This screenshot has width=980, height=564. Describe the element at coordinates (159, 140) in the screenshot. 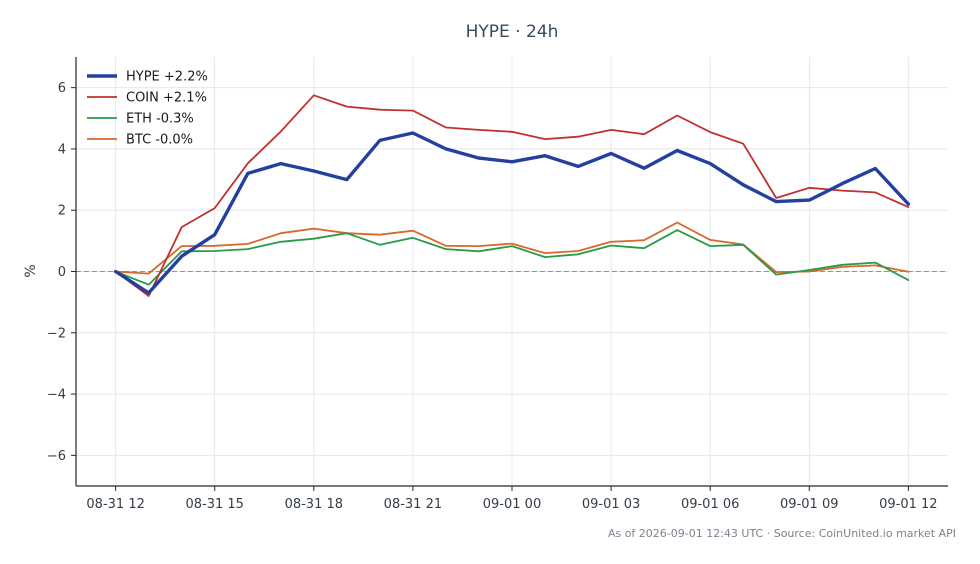

I see `legend-label-btc: BTC -0.0%` at that location.